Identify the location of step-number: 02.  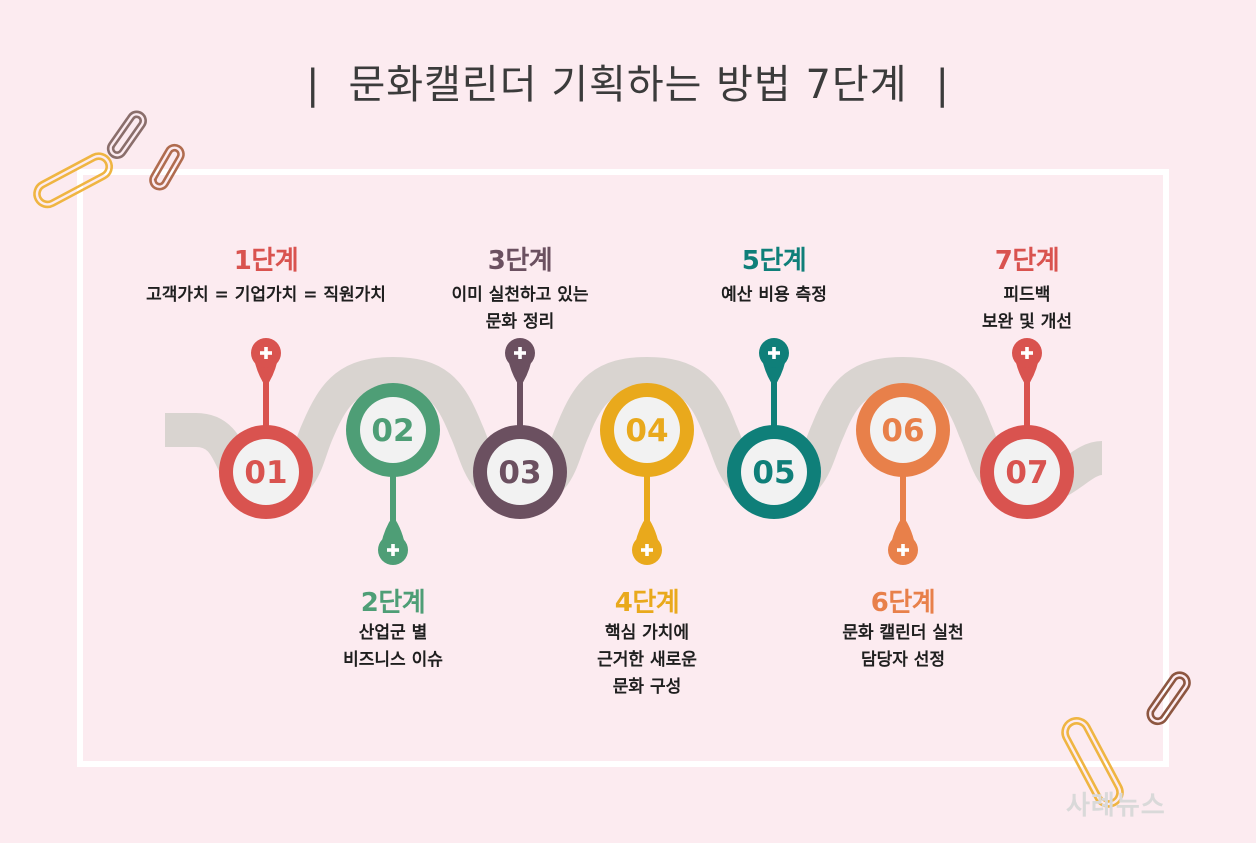
(392, 431).